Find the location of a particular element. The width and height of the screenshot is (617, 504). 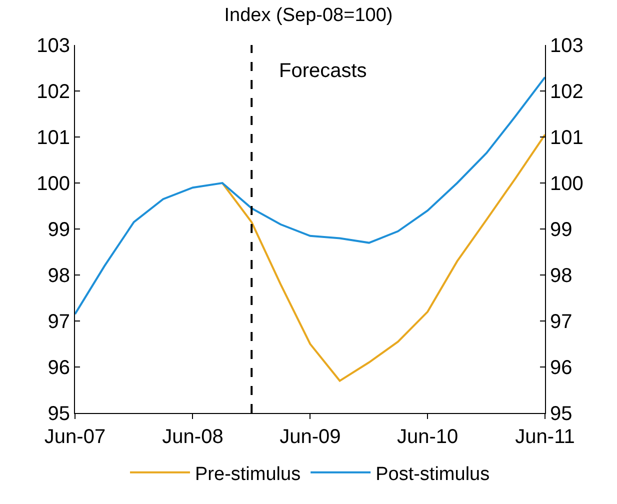

y-tick-label: 102 is located at coordinates (53, 92).